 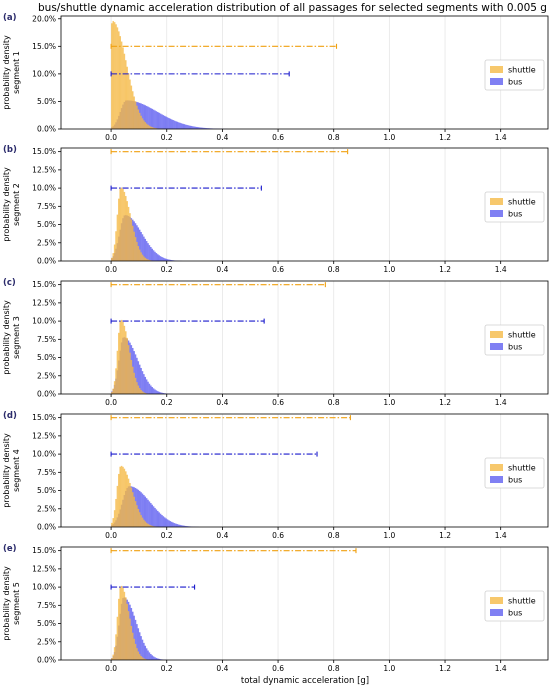 I want to click on y-axis-label-line: segment 2, so click(x=16, y=204).